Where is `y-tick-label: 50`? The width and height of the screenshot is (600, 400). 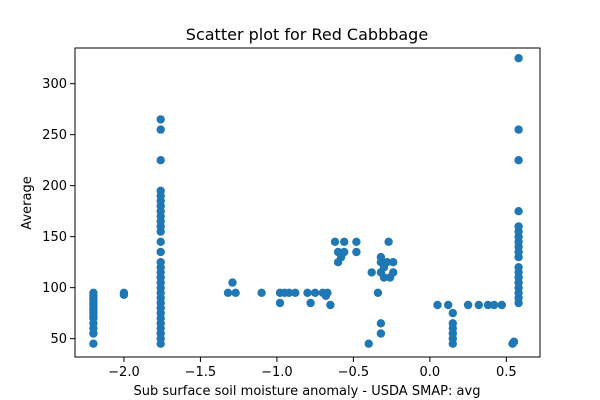
y-tick-label: 50 is located at coordinates (58, 339).